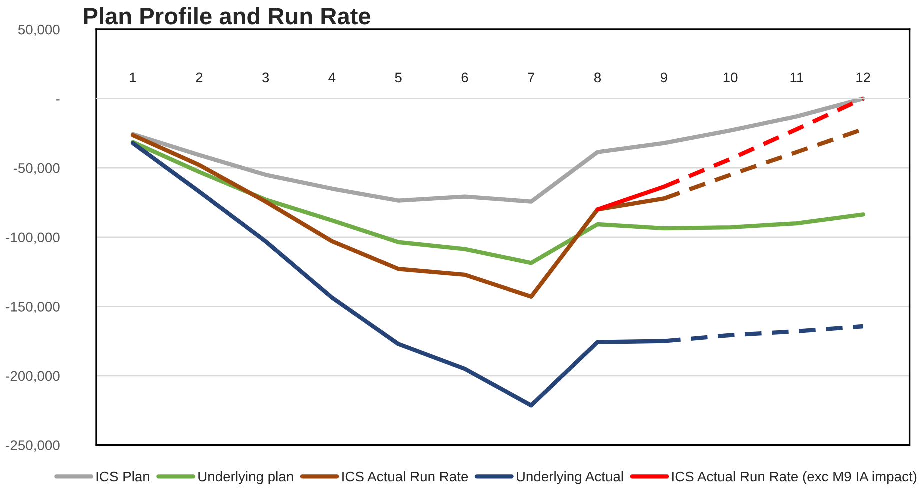  Describe the element at coordinates (794, 477) in the screenshot. I see `legend-label: ICS Actual Run Rate (exc M9 IA impact)` at that location.